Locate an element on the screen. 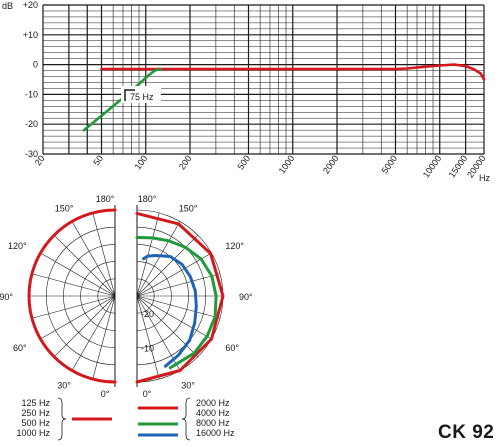 Image resolution: width=500 pixels, height=447 pixels. legend-left-label: 1000 Hz is located at coordinates (33, 433).